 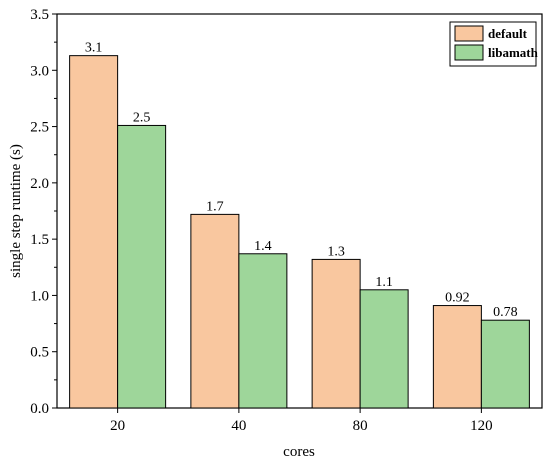 I want to click on data-label-default-40: 1.7, so click(x=215, y=206).